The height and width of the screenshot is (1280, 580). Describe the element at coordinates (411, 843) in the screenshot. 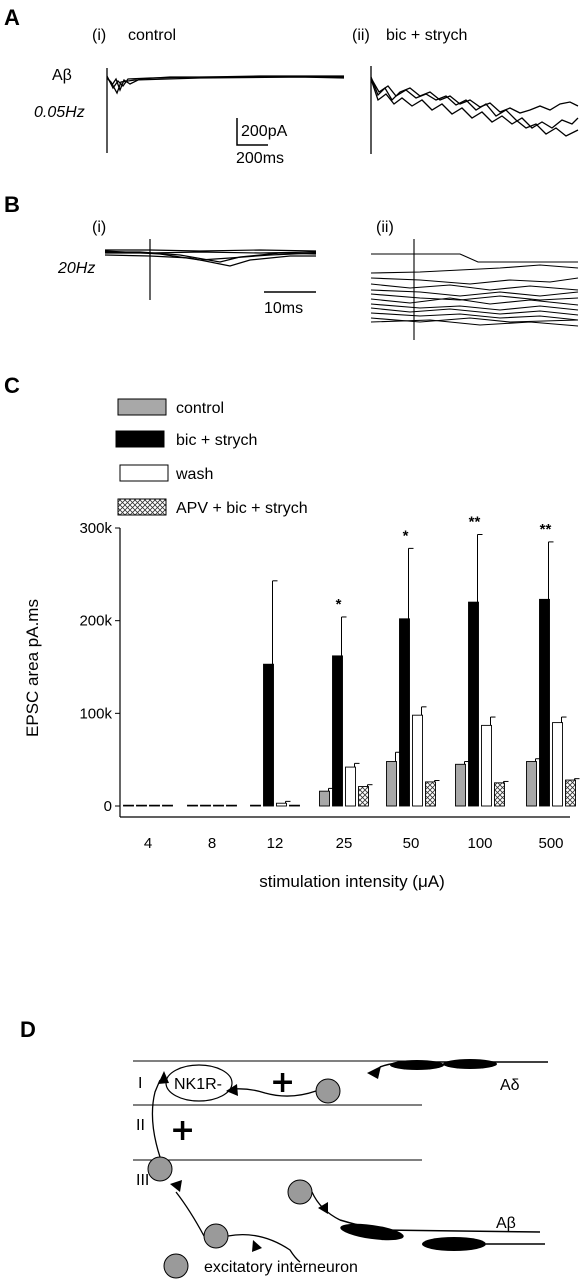

I see `x-tick-label: 50` at that location.